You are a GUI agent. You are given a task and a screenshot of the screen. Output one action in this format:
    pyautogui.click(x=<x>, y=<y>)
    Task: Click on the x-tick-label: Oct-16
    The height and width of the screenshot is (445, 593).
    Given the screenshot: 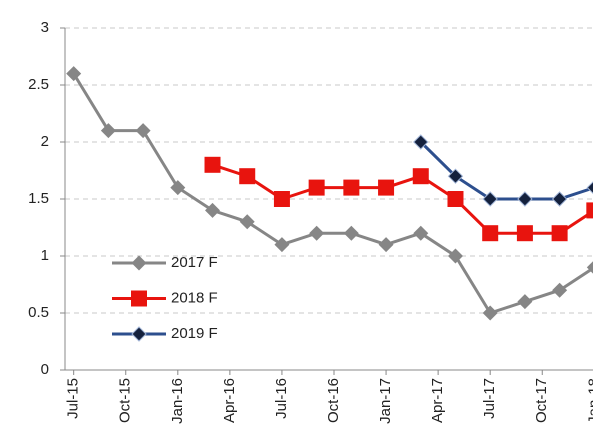 What is the action you would take?
    pyautogui.click(x=333, y=400)
    